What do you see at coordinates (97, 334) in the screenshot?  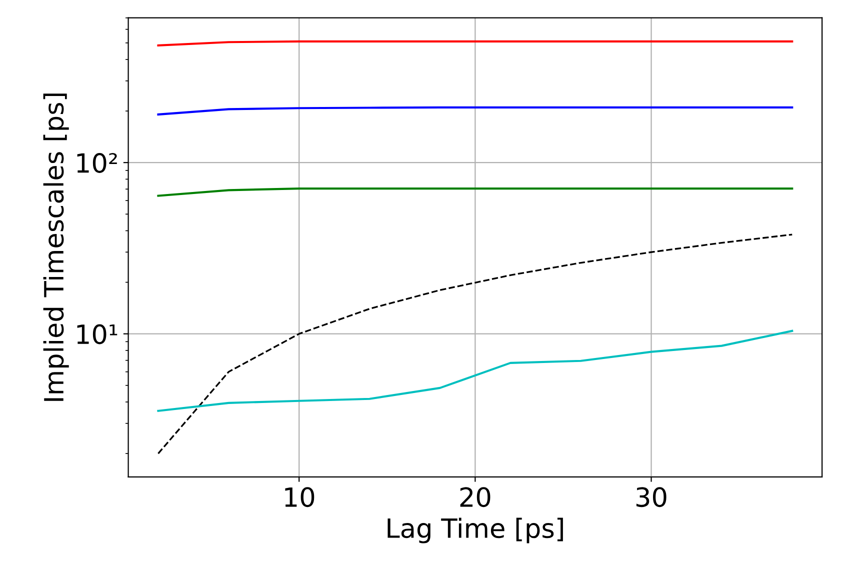 I see `y-tick-label: 10¹` at bounding box center [97, 334].